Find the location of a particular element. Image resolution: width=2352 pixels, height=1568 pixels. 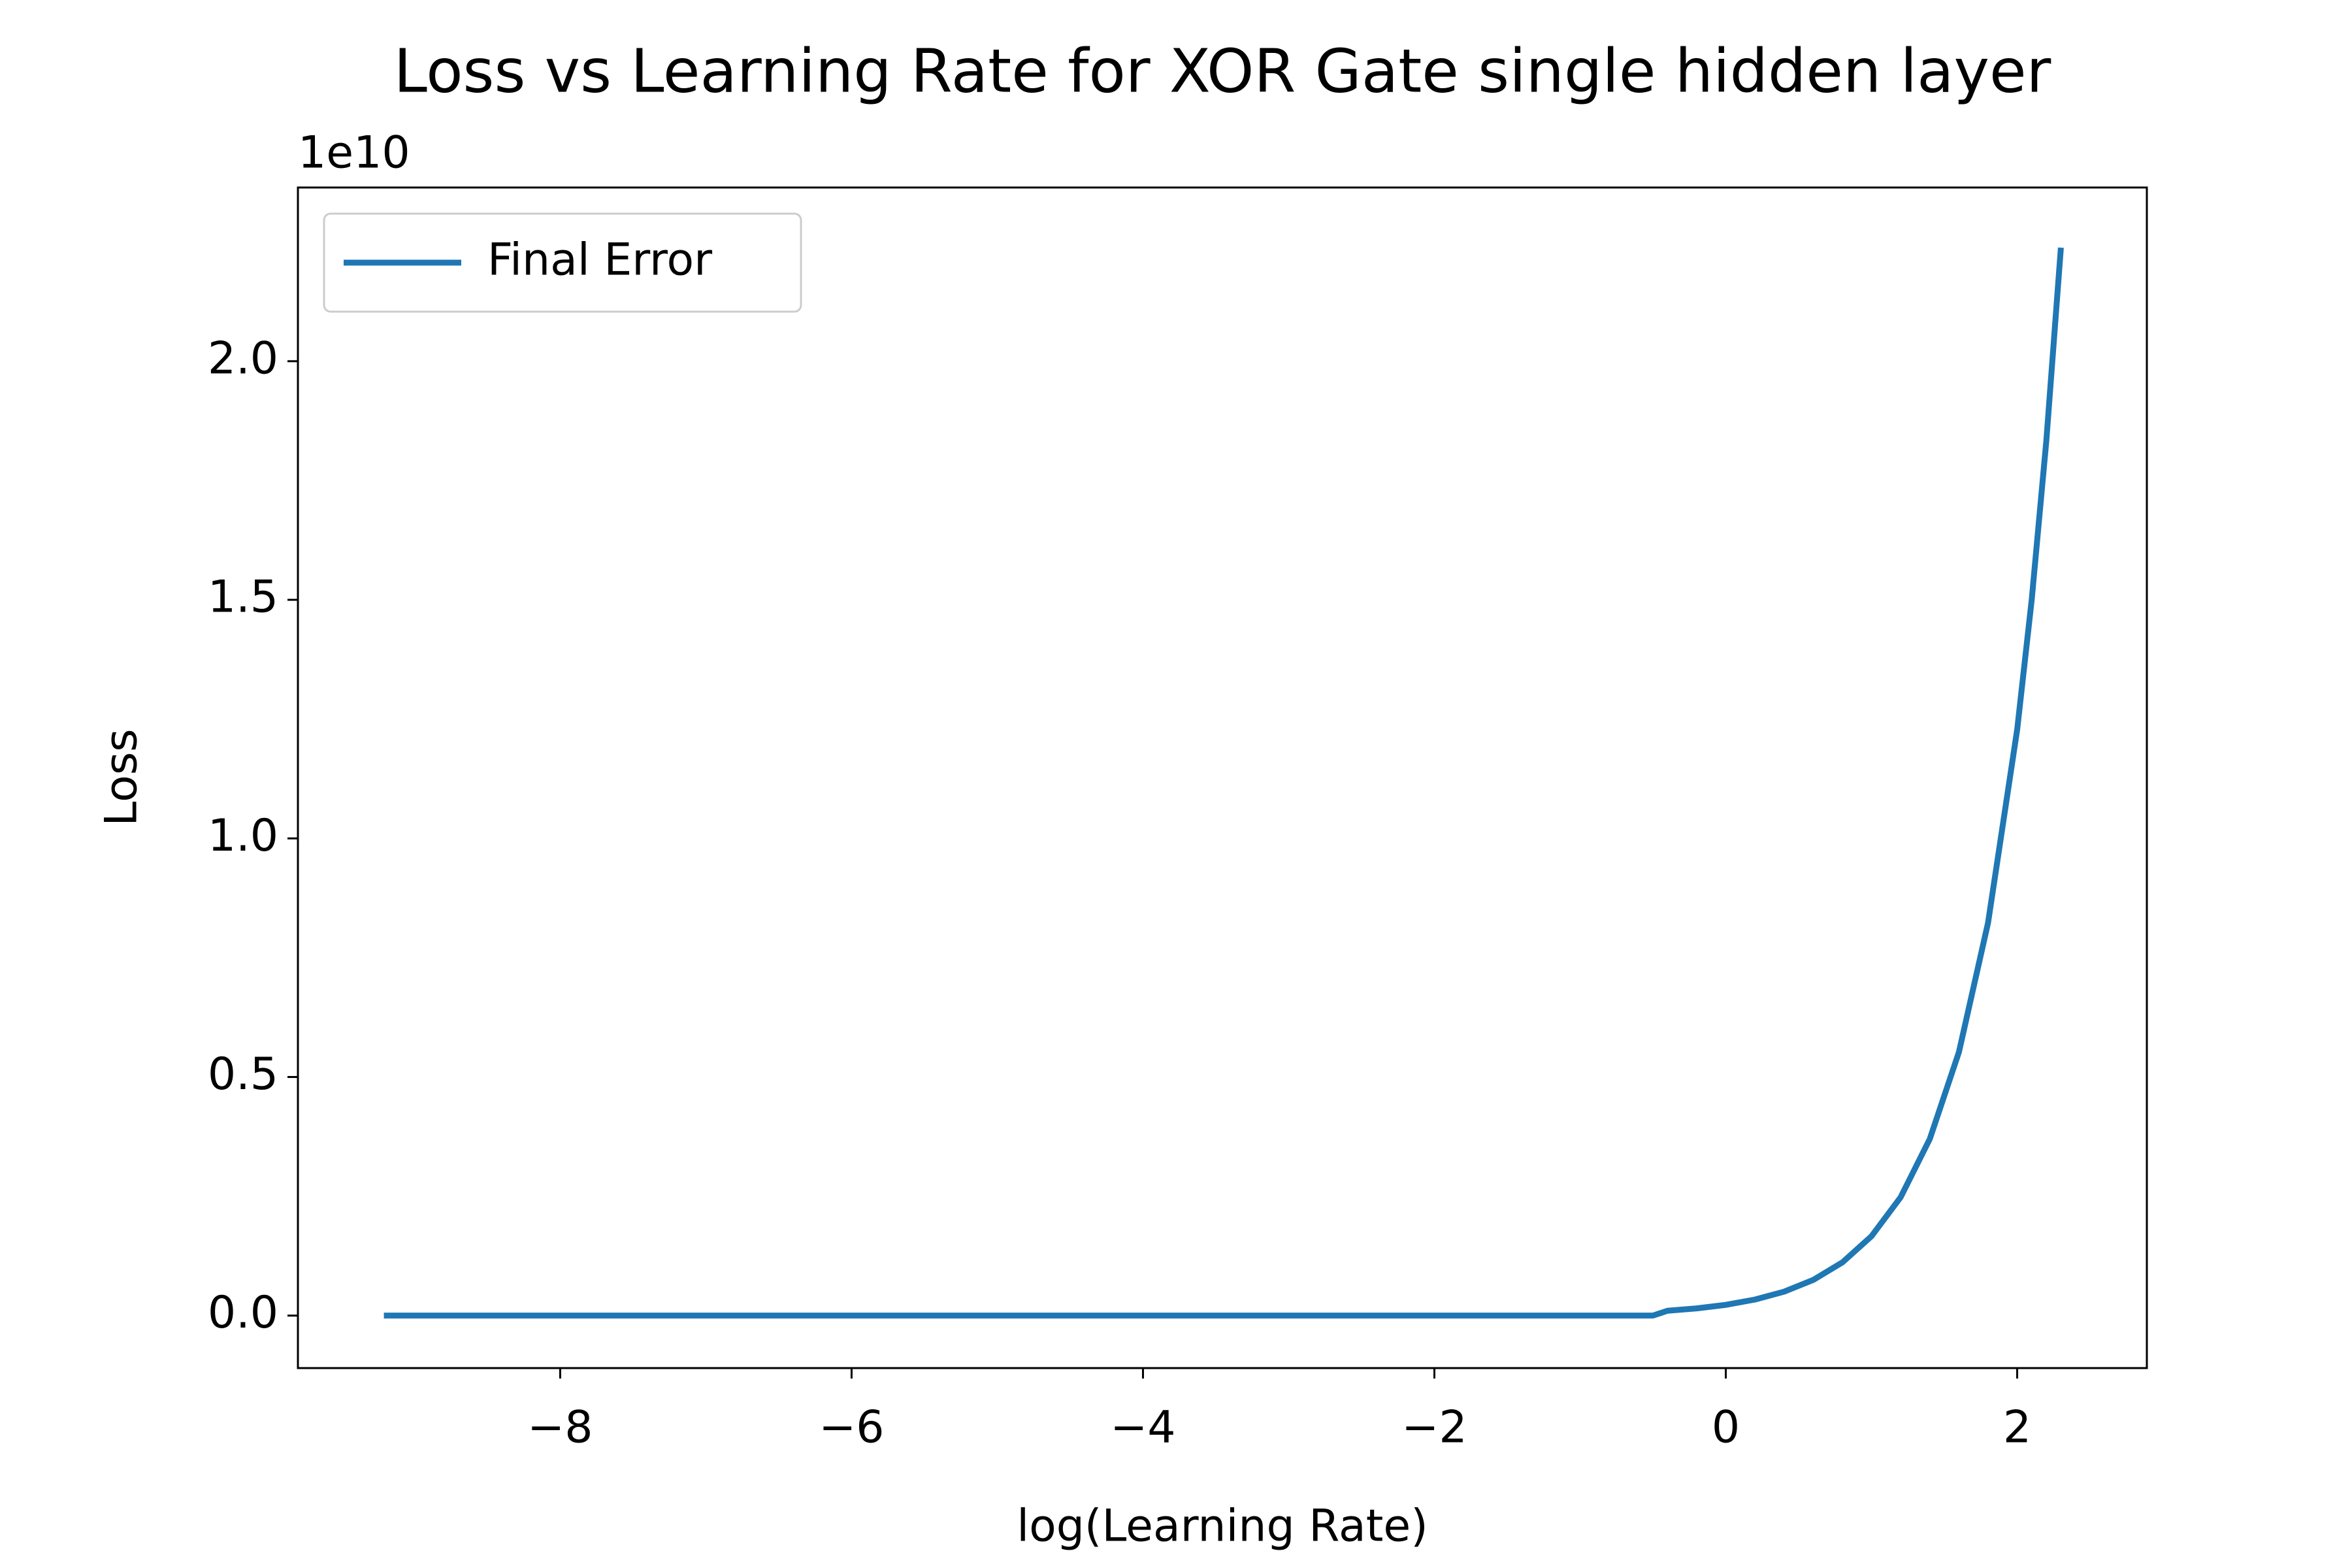

x-axis-label: log(Learning Rate) is located at coordinates (1222, 1526).